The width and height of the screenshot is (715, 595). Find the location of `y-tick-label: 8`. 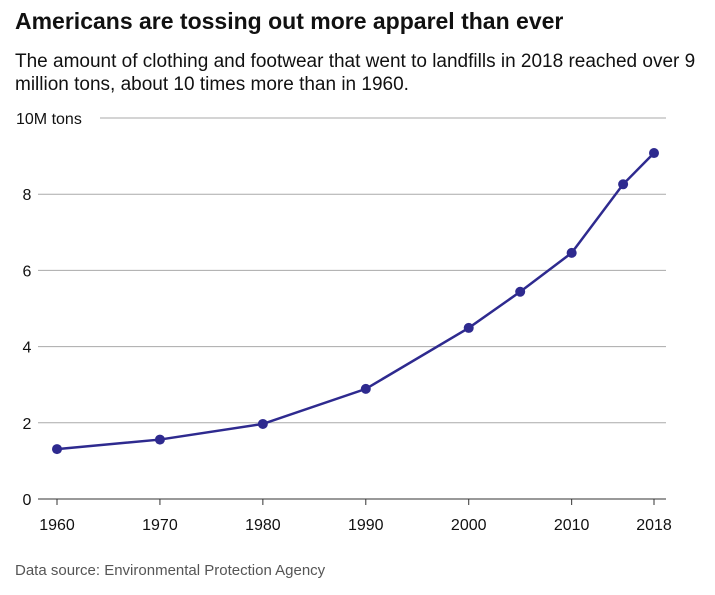

y-tick-label: 8 is located at coordinates (27, 195).